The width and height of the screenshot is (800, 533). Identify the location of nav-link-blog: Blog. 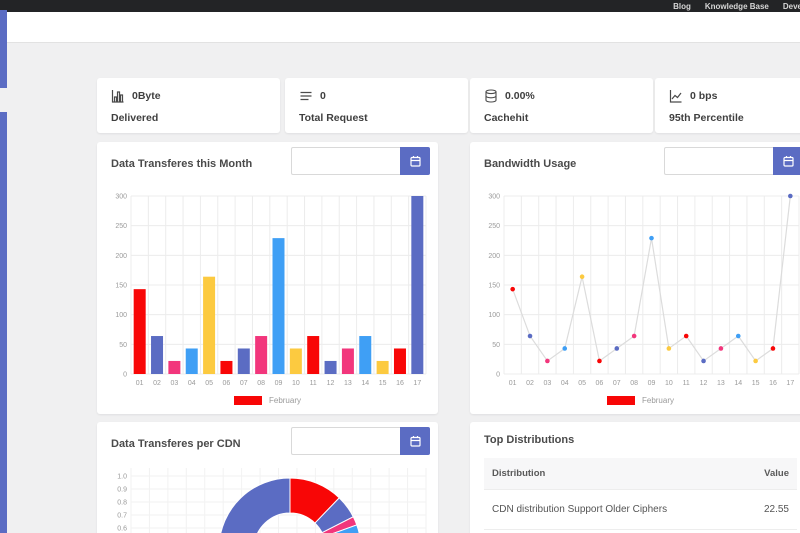
(682, 6).